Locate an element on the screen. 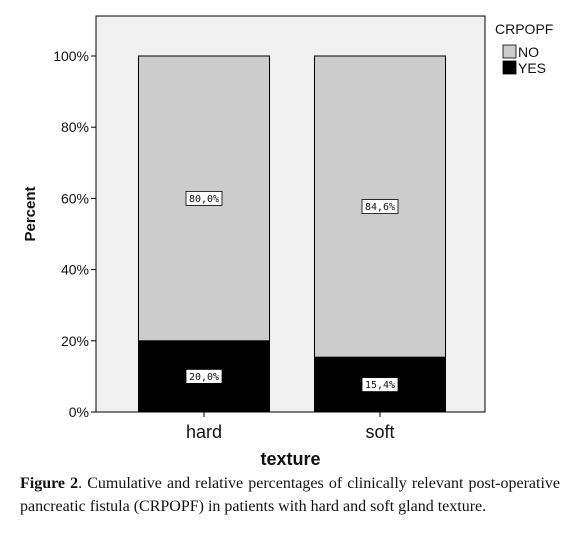  y-tick-label: 100% is located at coordinates (71, 56).